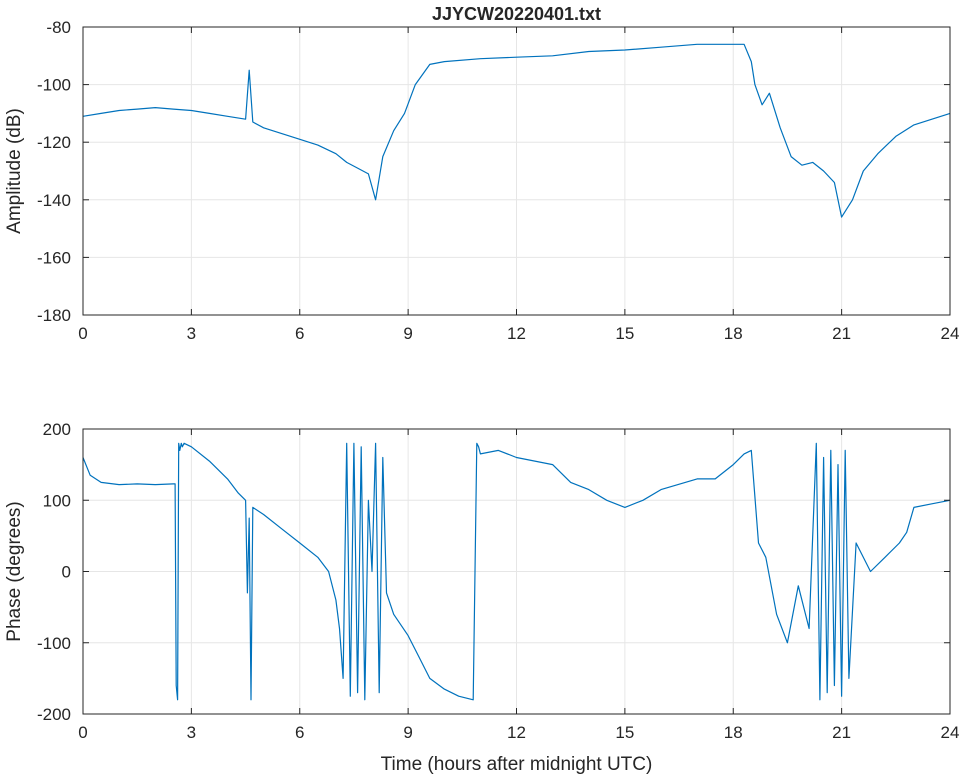 The height and width of the screenshot is (783, 964). What do you see at coordinates (57, 429) in the screenshot?
I see `y-tick-label: 200` at bounding box center [57, 429].